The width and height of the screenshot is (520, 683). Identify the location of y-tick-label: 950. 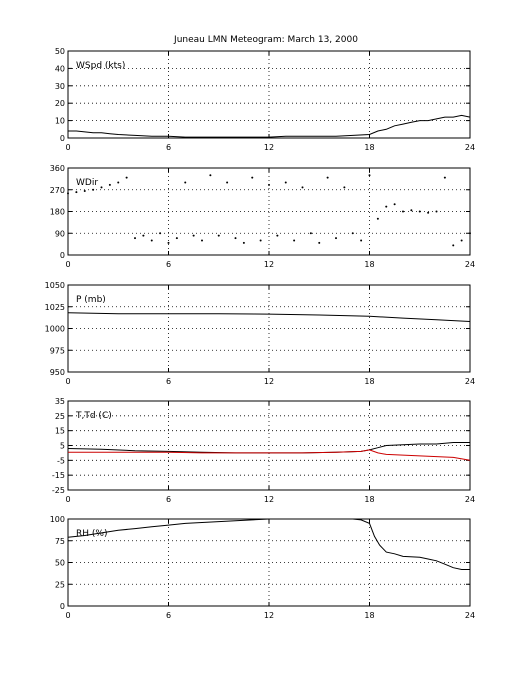
(57, 372).